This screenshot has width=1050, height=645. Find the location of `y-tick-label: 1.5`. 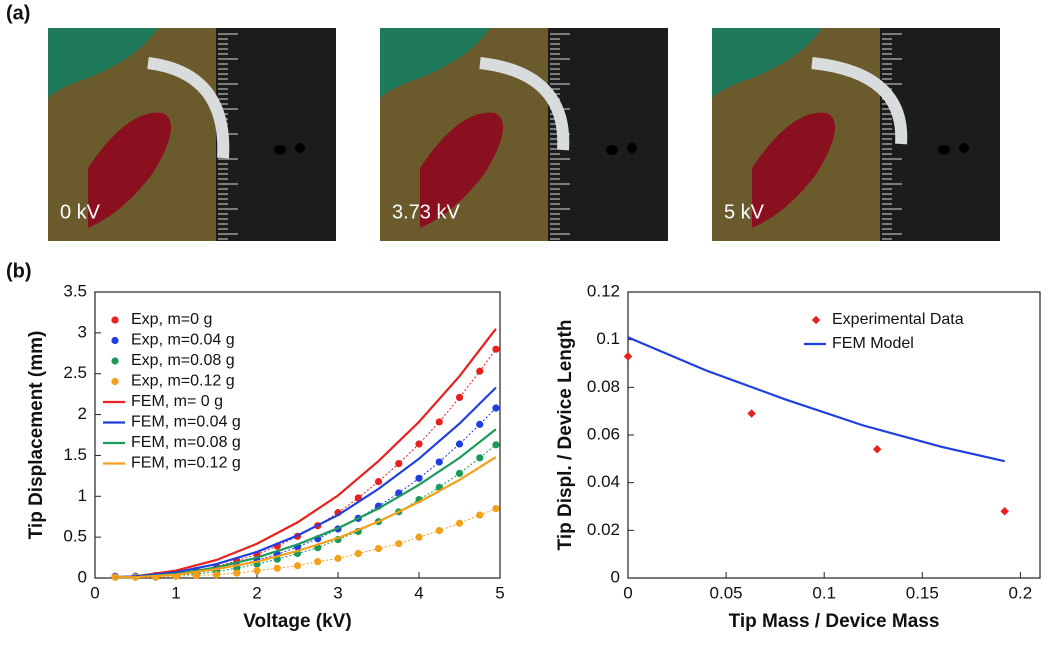

y-tick-label: 1.5 is located at coordinates (75, 454).